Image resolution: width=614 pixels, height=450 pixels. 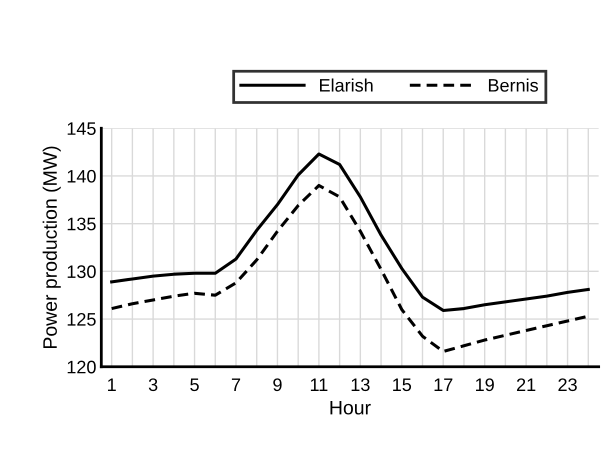 I want to click on x-tick-label: 23, so click(x=567, y=385).